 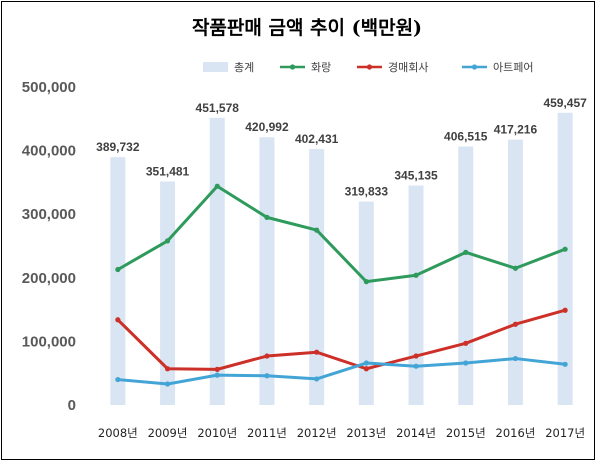 I want to click on bar-data-label: 417,216, so click(x=516, y=130).